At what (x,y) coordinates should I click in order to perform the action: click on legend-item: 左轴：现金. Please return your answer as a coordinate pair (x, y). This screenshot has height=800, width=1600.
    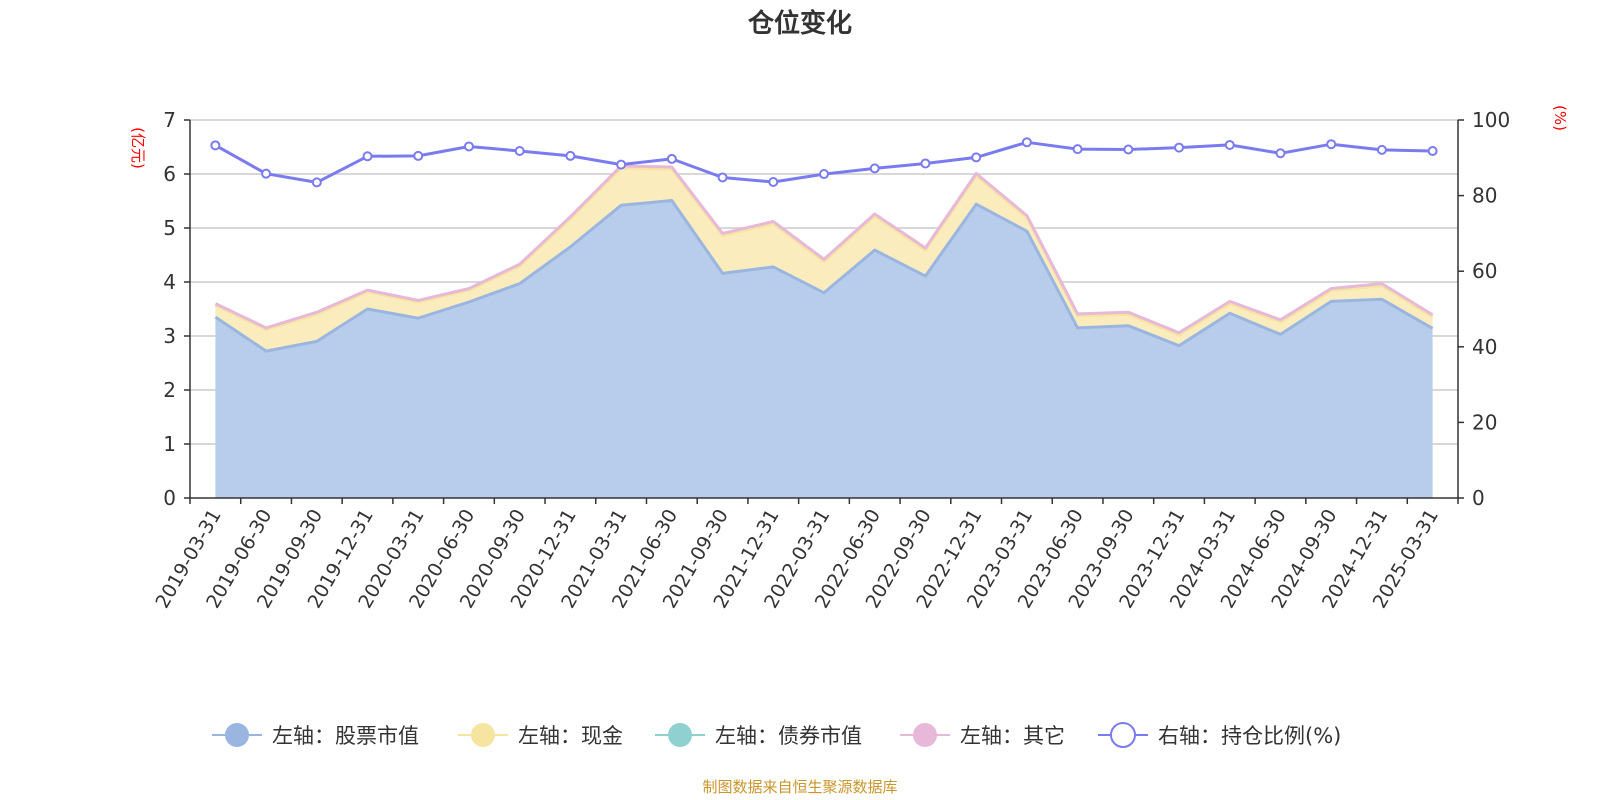
    Looking at the image, I should click on (540, 735).